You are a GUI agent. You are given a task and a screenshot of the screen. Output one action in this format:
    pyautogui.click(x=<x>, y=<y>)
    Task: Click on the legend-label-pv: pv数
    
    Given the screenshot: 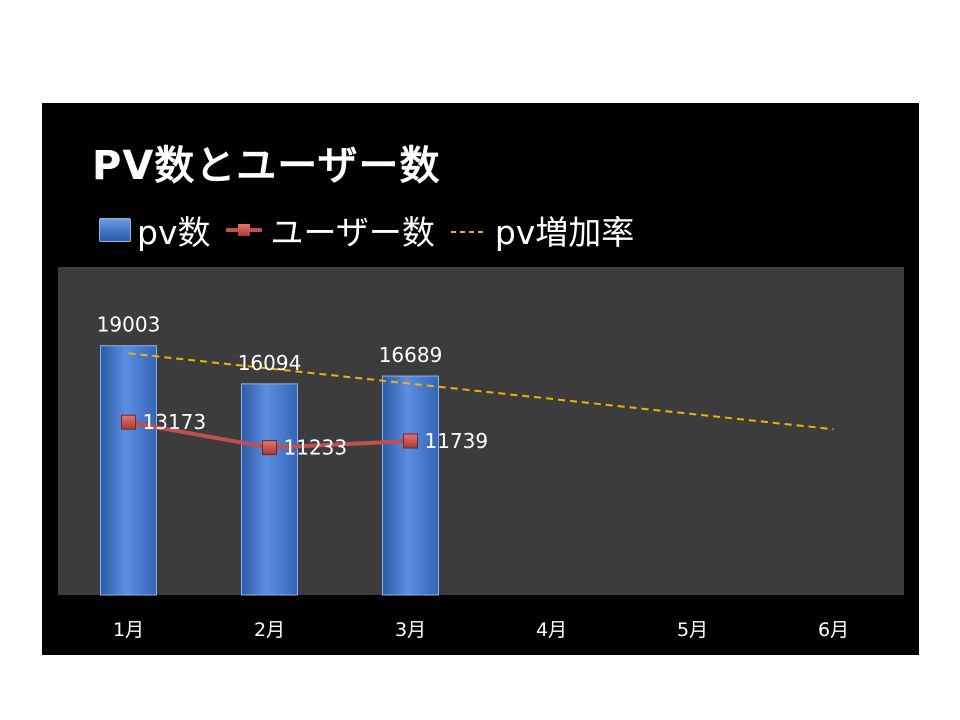 What is the action you would take?
    pyautogui.click(x=174, y=232)
    